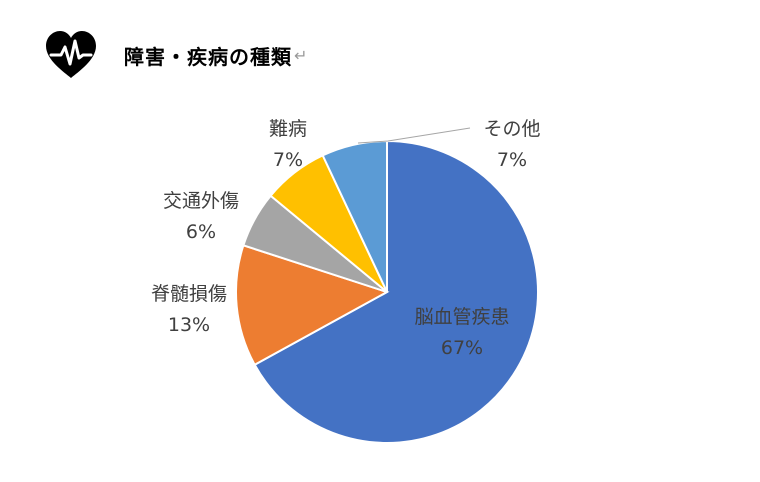 The width and height of the screenshot is (760, 482). I want to click on slice-value-1: 13%, so click(189, 325).